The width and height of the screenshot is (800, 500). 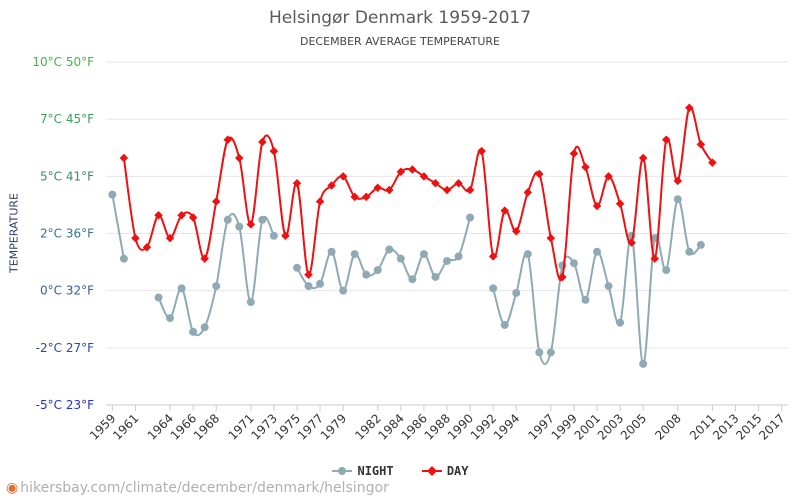 I want to click on legend-item-day: DAY, so click(x=445, y=471).